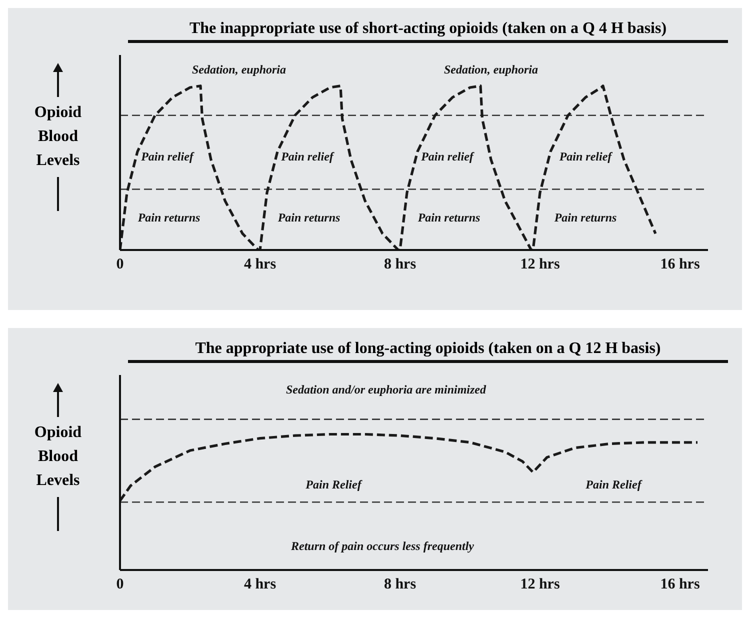  I want to click on chart-title: The appropriate use of long-acting opioids (taken on a Q 12 H basis), so click(428, 351).